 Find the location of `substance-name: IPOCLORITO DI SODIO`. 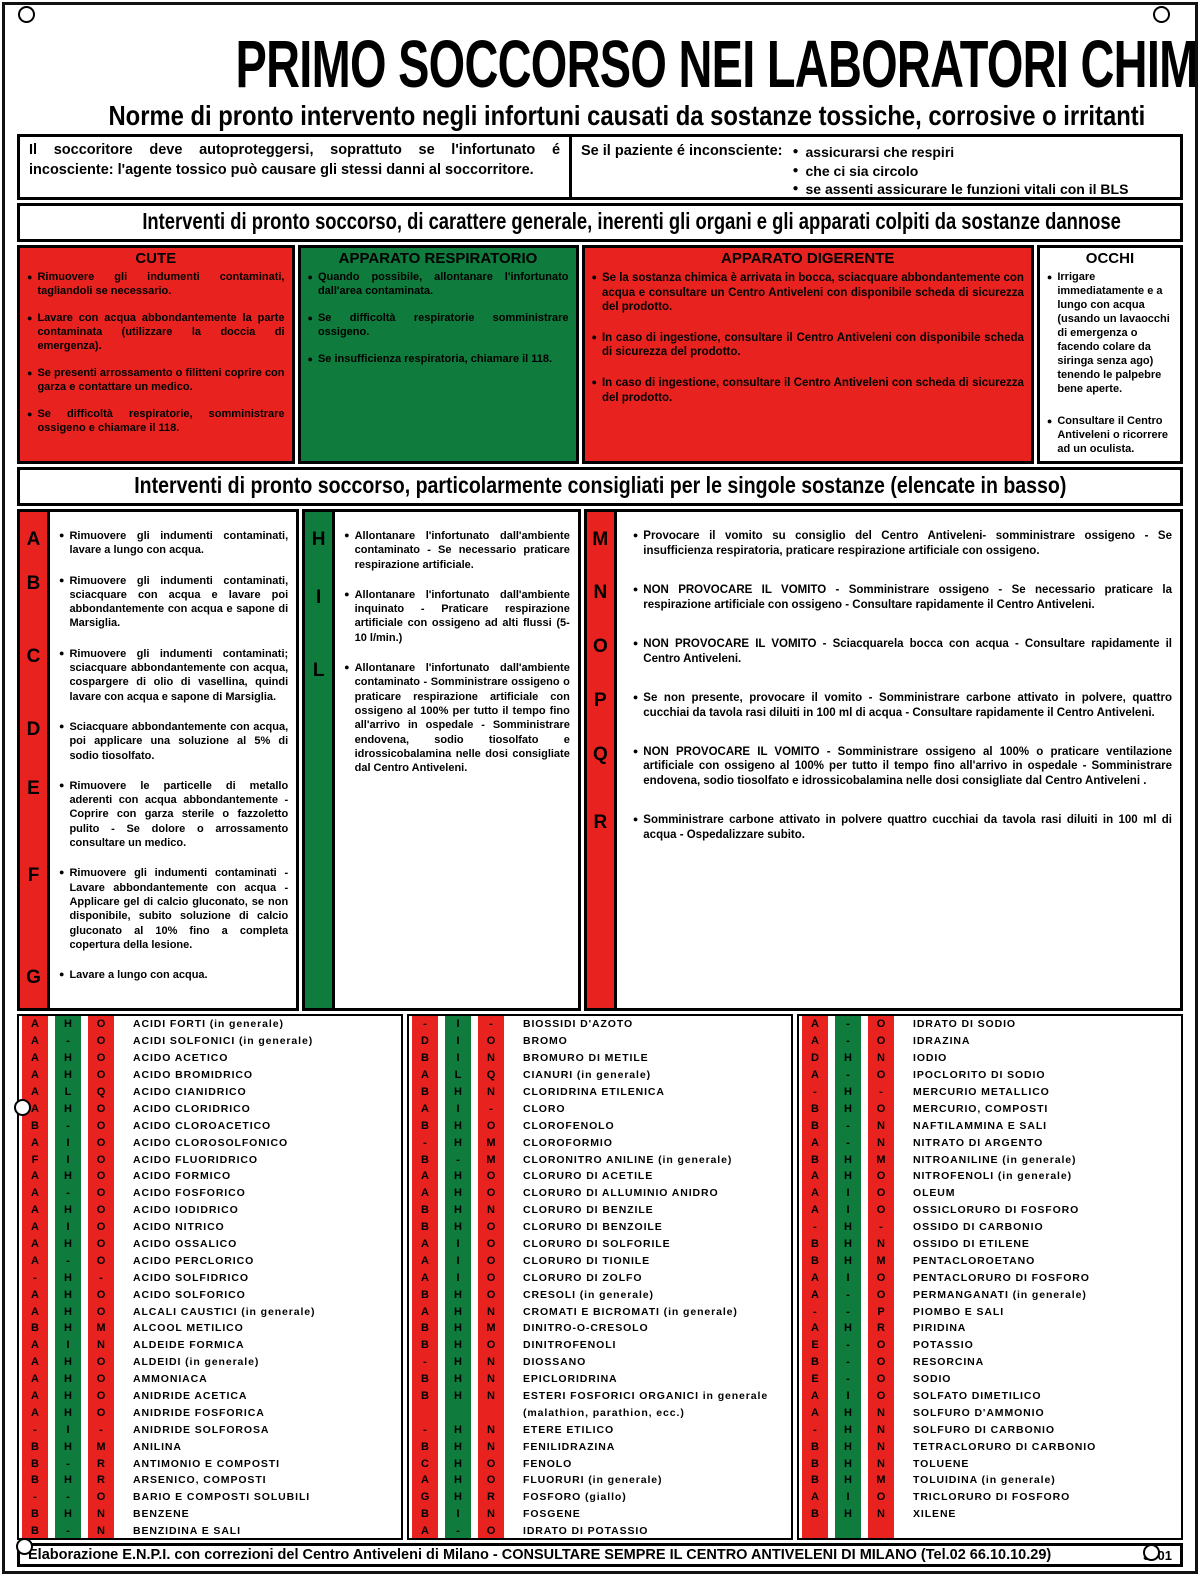

substance-name: IPOCLORITO DI SODIO is located at coordinates (979, 1075).